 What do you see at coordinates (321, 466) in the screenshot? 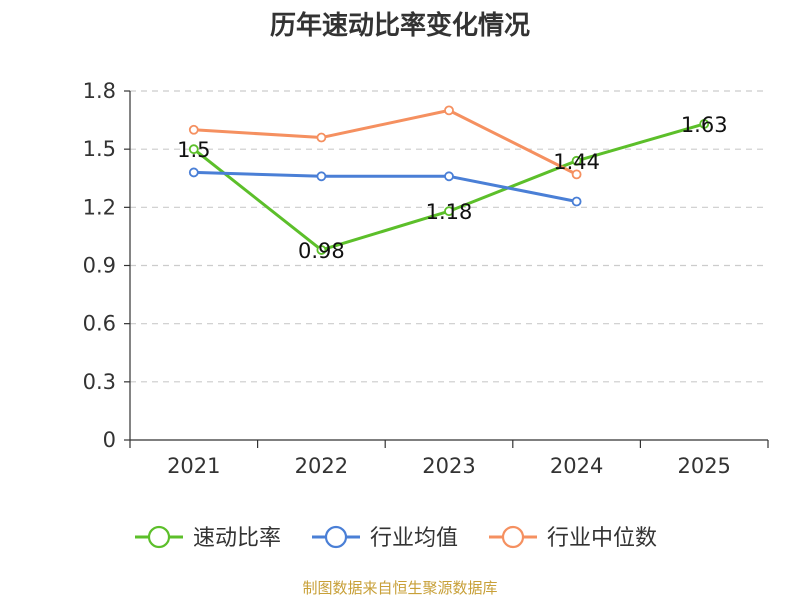
I see `x-tick-label-2022: 2022` at bounding box center [321, 466].